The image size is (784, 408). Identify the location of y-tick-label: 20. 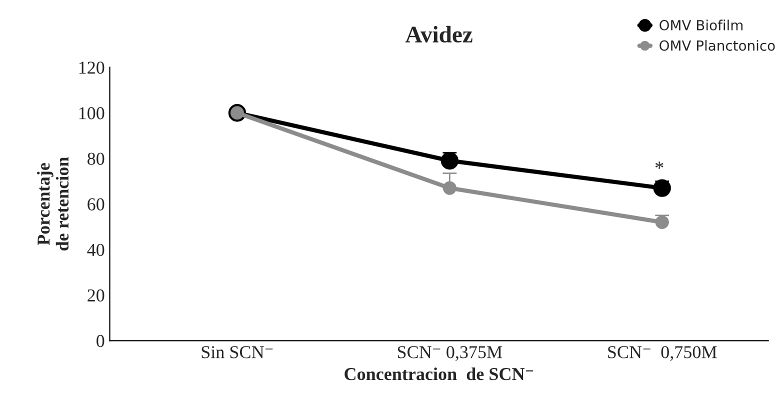
(96, 295).